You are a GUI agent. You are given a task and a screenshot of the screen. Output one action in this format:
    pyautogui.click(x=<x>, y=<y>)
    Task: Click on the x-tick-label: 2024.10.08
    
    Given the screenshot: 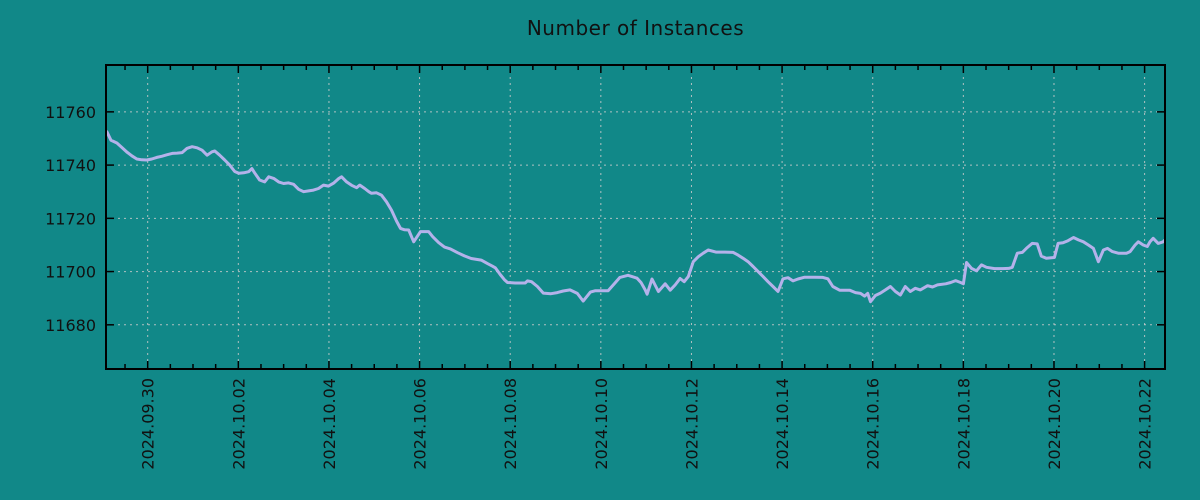 What is the action you would take?
    pyautogui.click(x=510, y=424)
    